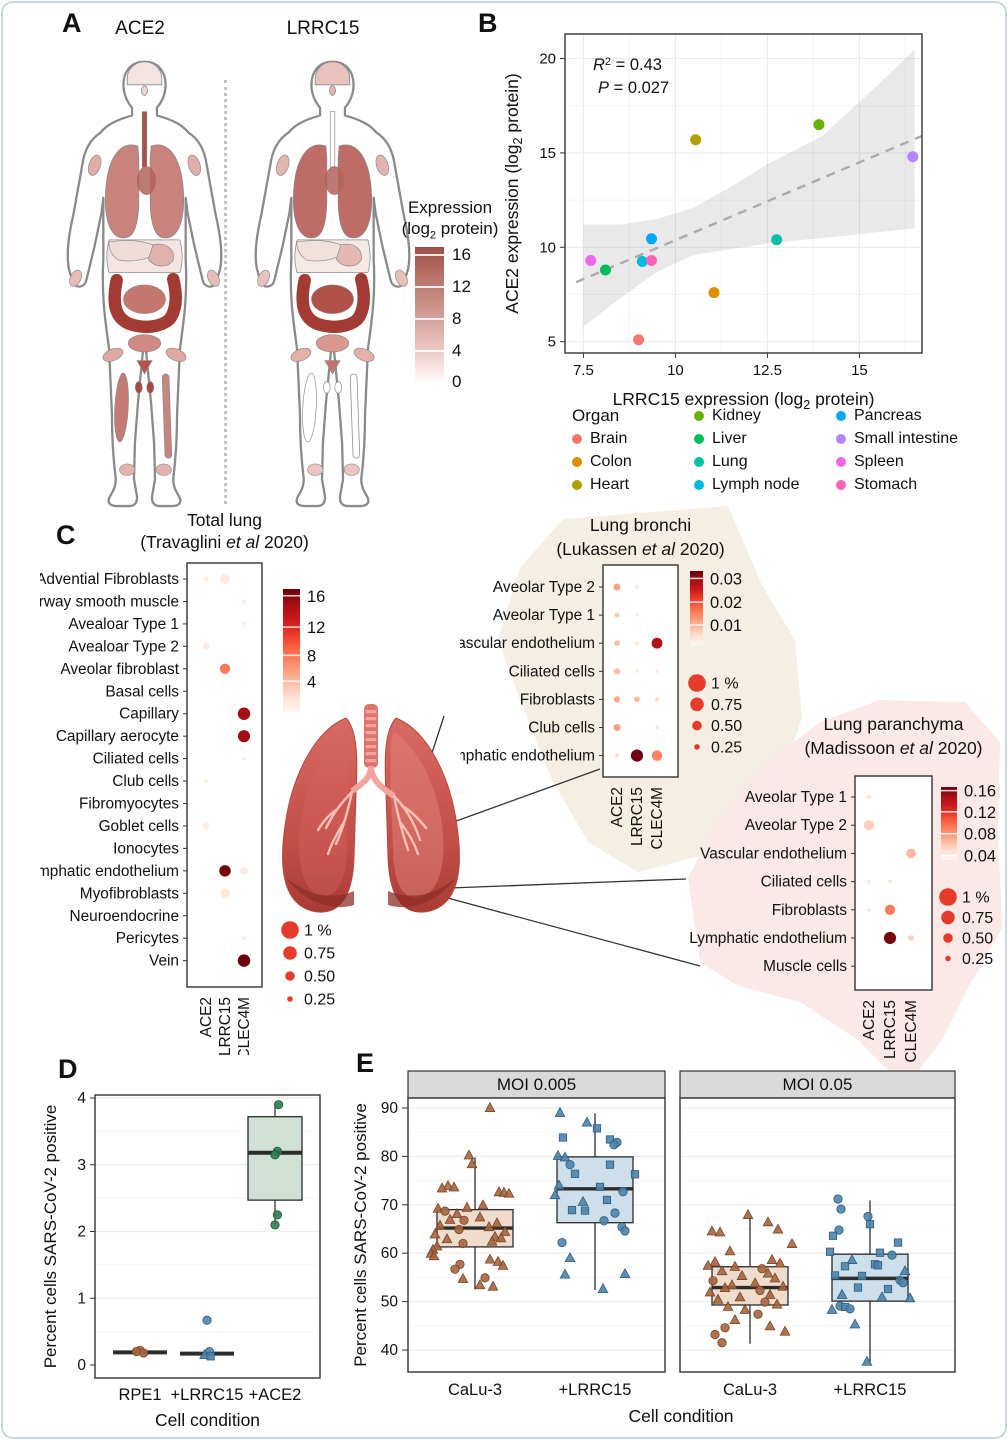 The width and height of the screenshot is (1008, 1440). I want to click on svg-text: Avealoar Type 2, so click(123, 646).